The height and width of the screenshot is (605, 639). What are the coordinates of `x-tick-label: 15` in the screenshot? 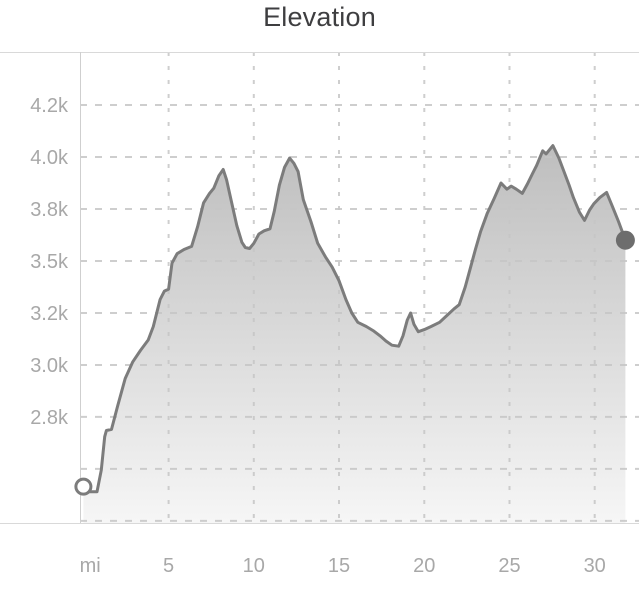 It's located at (339, 566).